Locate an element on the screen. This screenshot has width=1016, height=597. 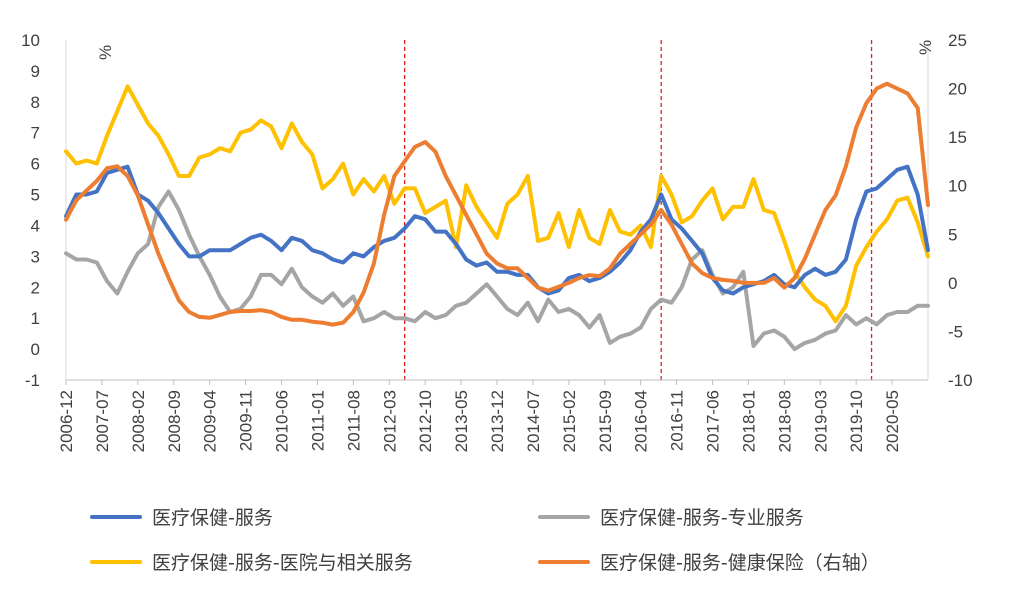
right-tick-label: 25 is located at coordinates (957, 40).